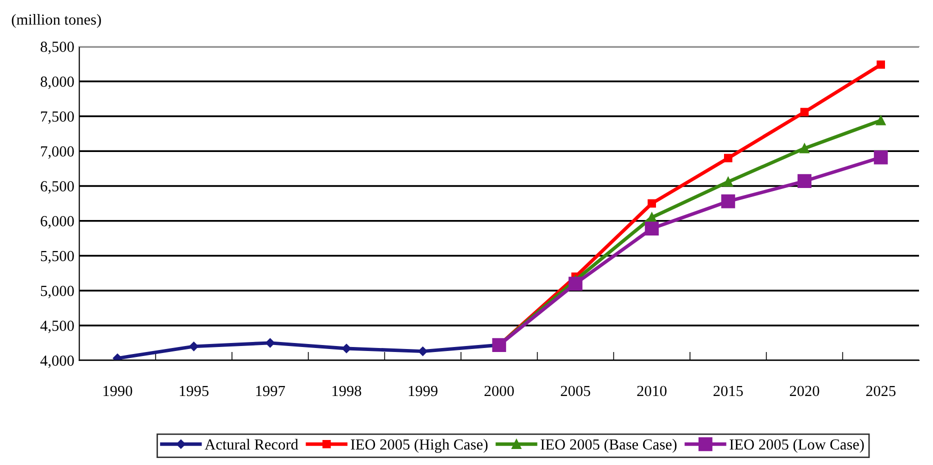 Image resolution: width=933 pixels, height=465 pixels. Describe the element at coordinates (57, 222) in the screenshot. I see `y-tick-label: 6,000` at that location.